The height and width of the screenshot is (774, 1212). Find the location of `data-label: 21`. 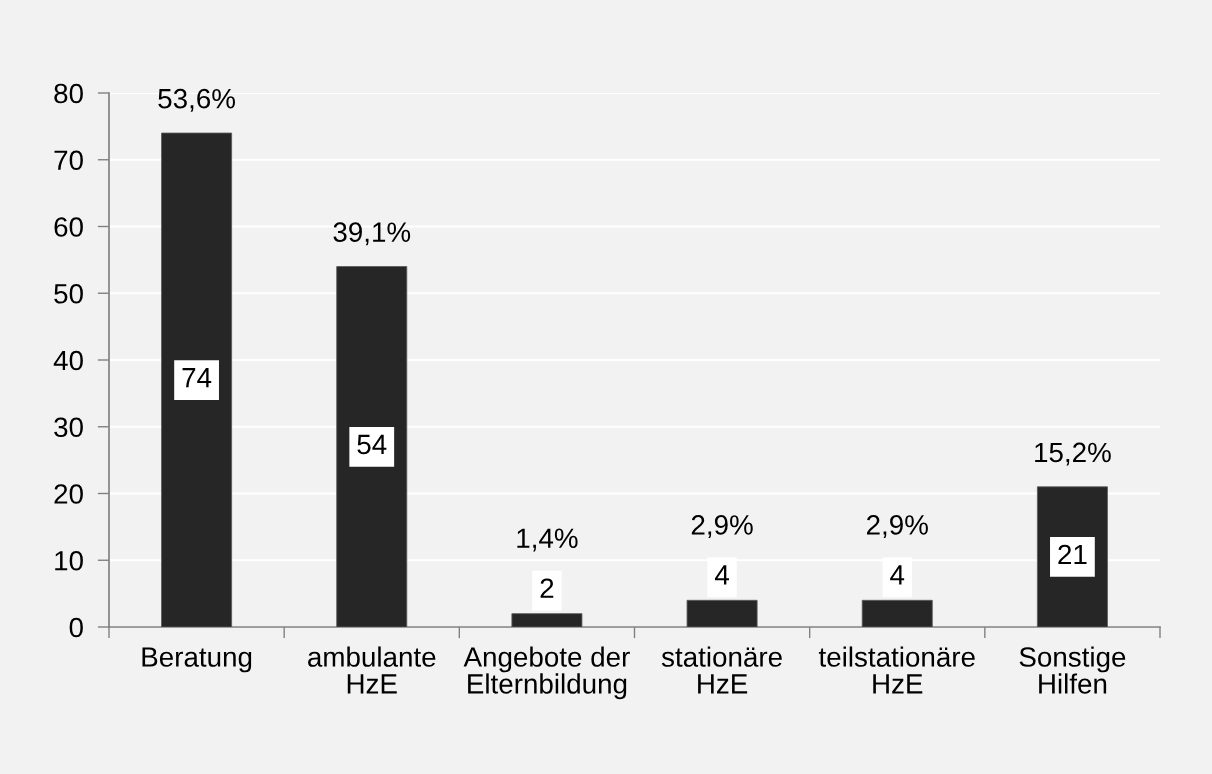

data-label: 21 is located at coordinates (1072, 554).